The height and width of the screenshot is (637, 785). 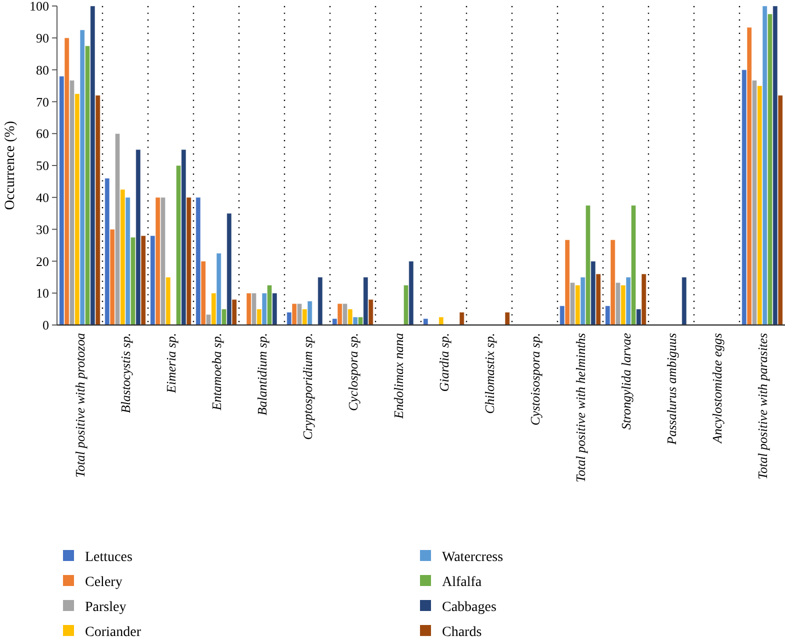 What do you see at coordinates (489, 373) in the screenshot?
I see `x-tick-label: Chilomastix sp.` at bounding box center [489, 373].